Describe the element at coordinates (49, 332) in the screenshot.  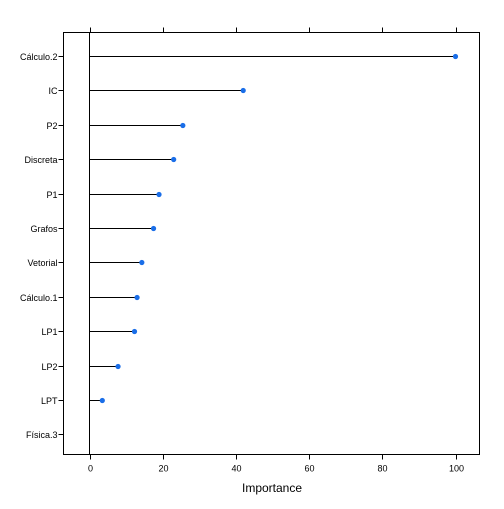
I see `y-label-8: LP1` at that location.